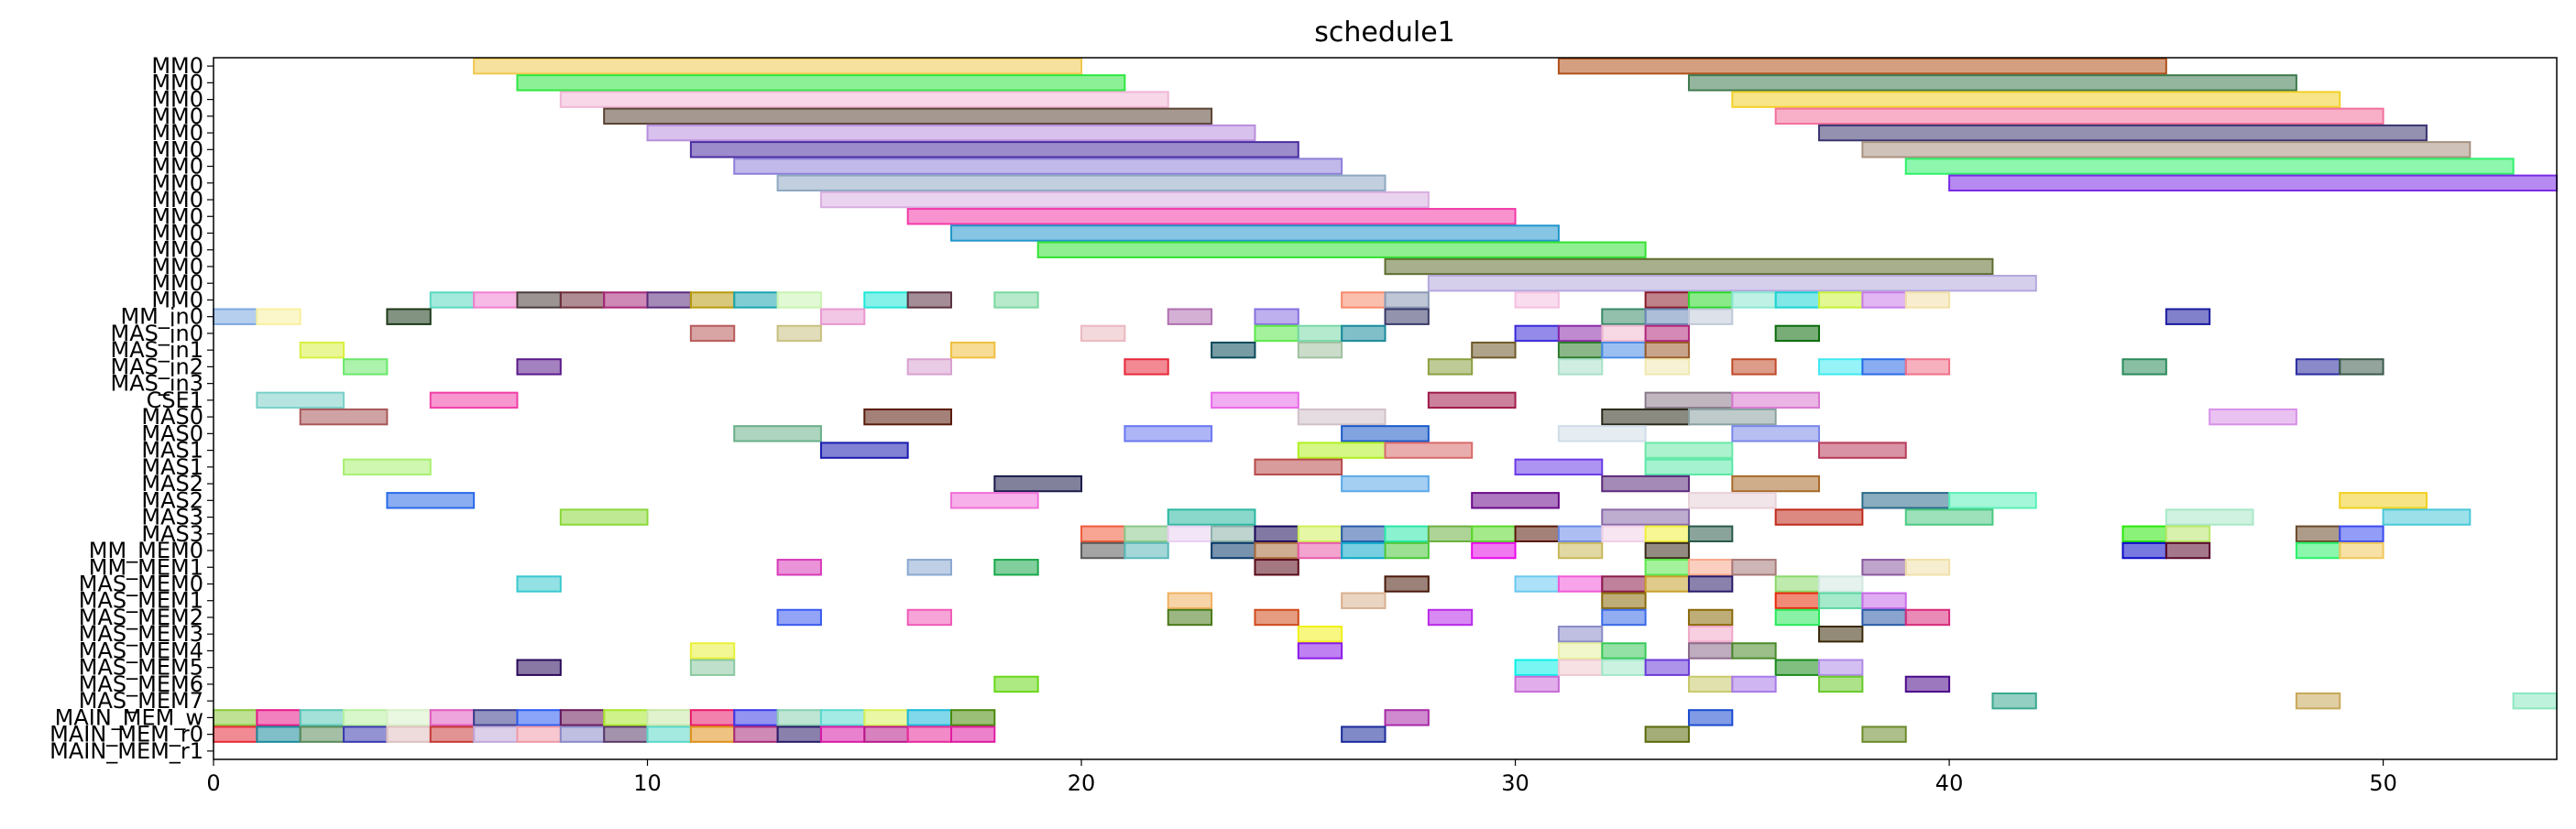 This screenshot has height=829, width=2576. What do you see at coordinates (647, 783) in the screenshot?
I see `x-tick-label: 10` at bounding box center [647, 783].